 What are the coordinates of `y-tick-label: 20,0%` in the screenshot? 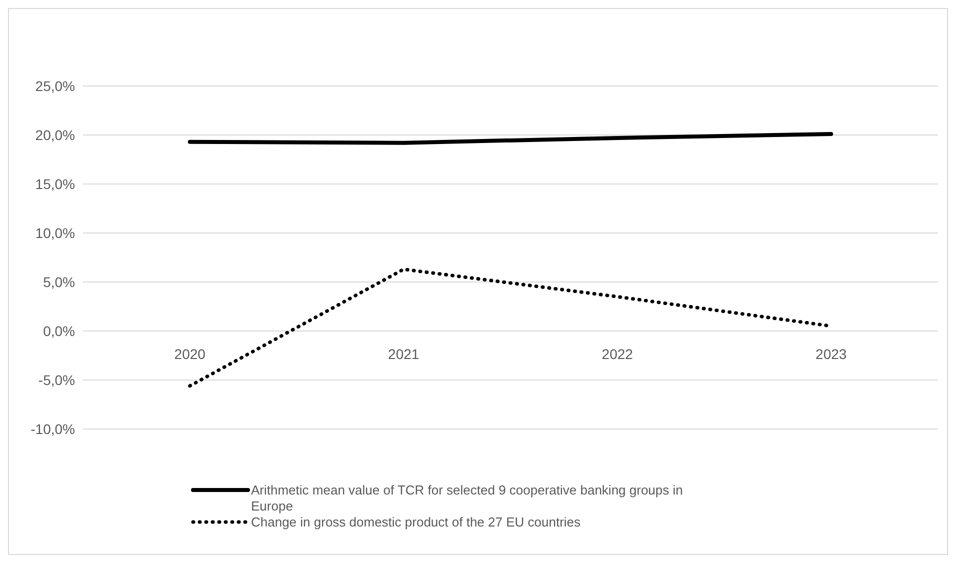 It's located at (55, 134).